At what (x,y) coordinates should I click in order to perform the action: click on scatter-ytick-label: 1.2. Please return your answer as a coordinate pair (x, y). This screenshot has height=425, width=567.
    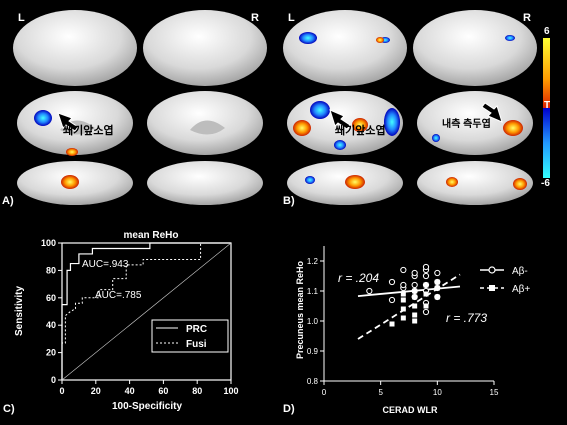
    Looking at the image, I should click on (313, 261).